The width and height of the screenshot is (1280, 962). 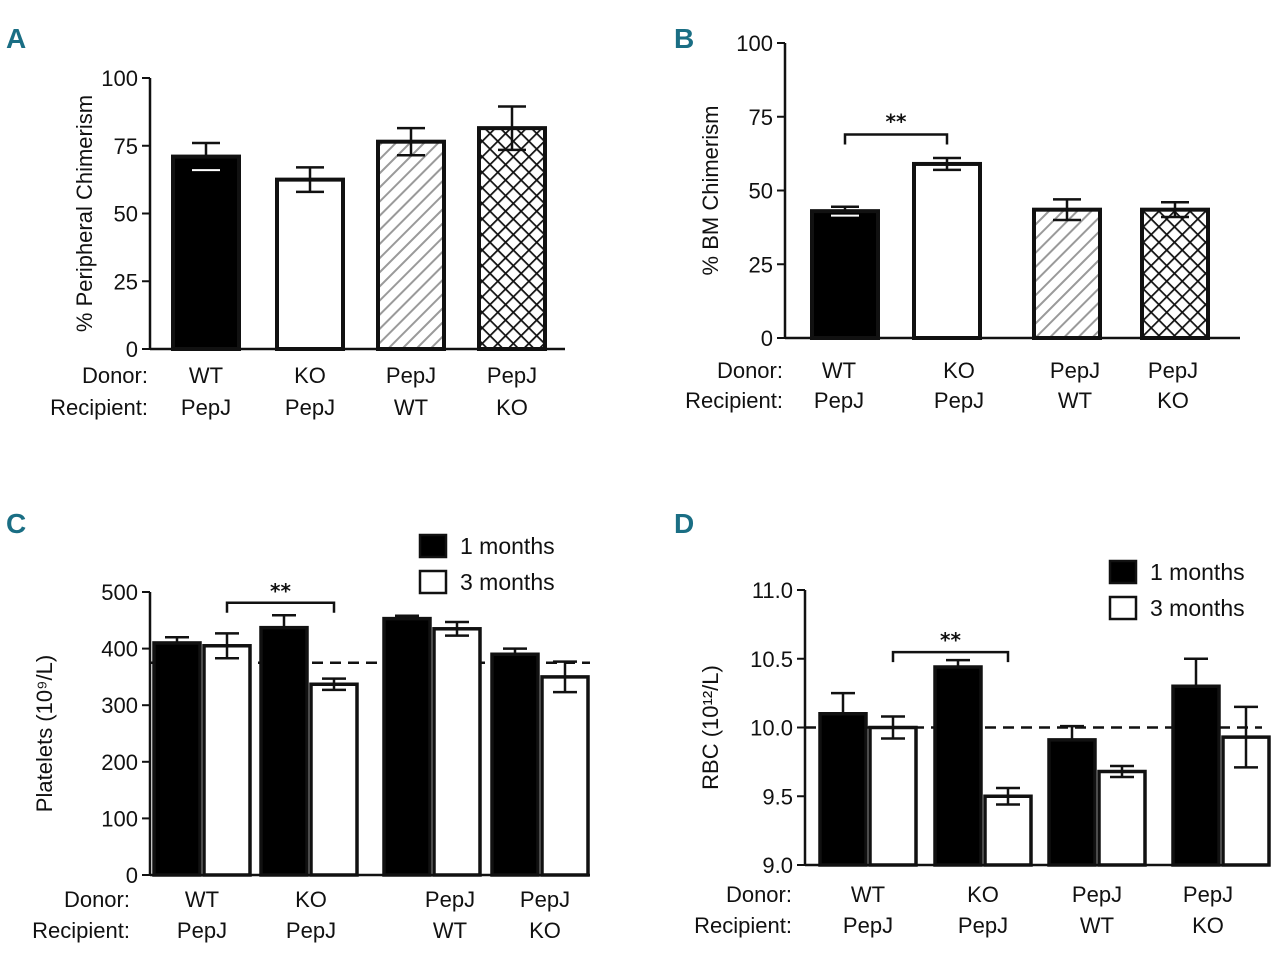 I want to click on y-axis-label: % Peripheral Chimerism, so click(x=84, y=213).